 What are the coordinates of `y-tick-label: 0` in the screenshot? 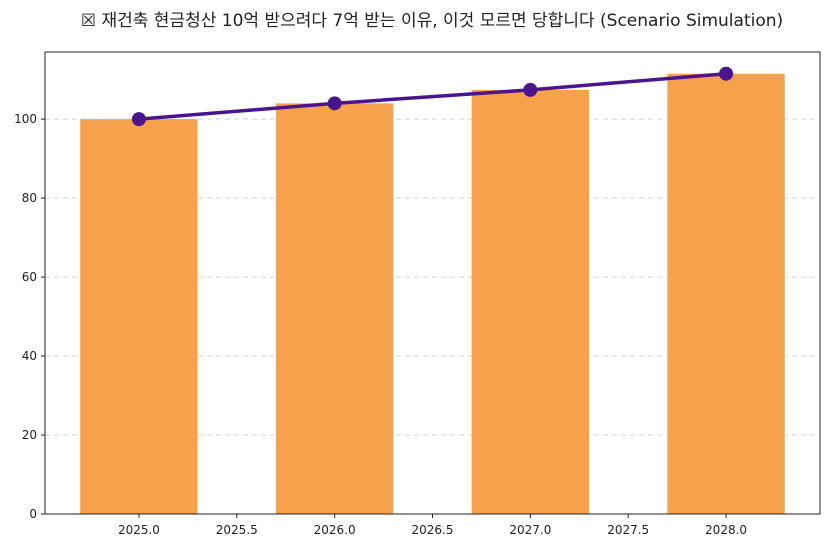 It's located at (33, 514).